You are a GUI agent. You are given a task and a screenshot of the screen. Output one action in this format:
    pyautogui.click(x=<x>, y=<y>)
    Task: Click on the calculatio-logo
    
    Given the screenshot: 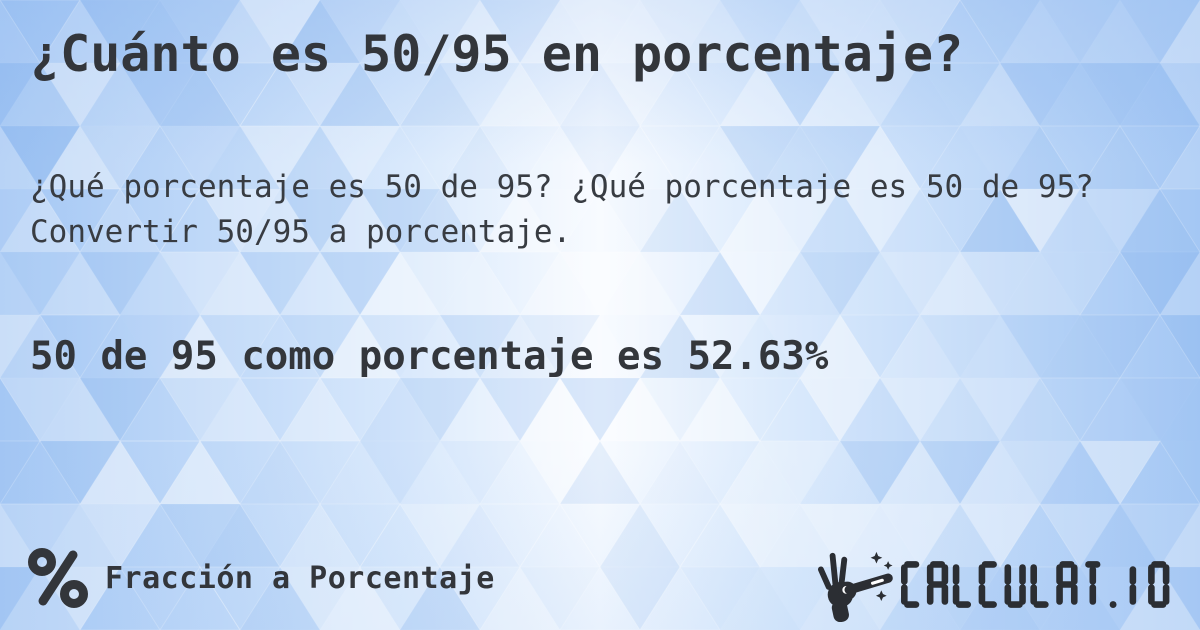 What is the action you would take?
    pyautogui.click(x=995, y=584)
    